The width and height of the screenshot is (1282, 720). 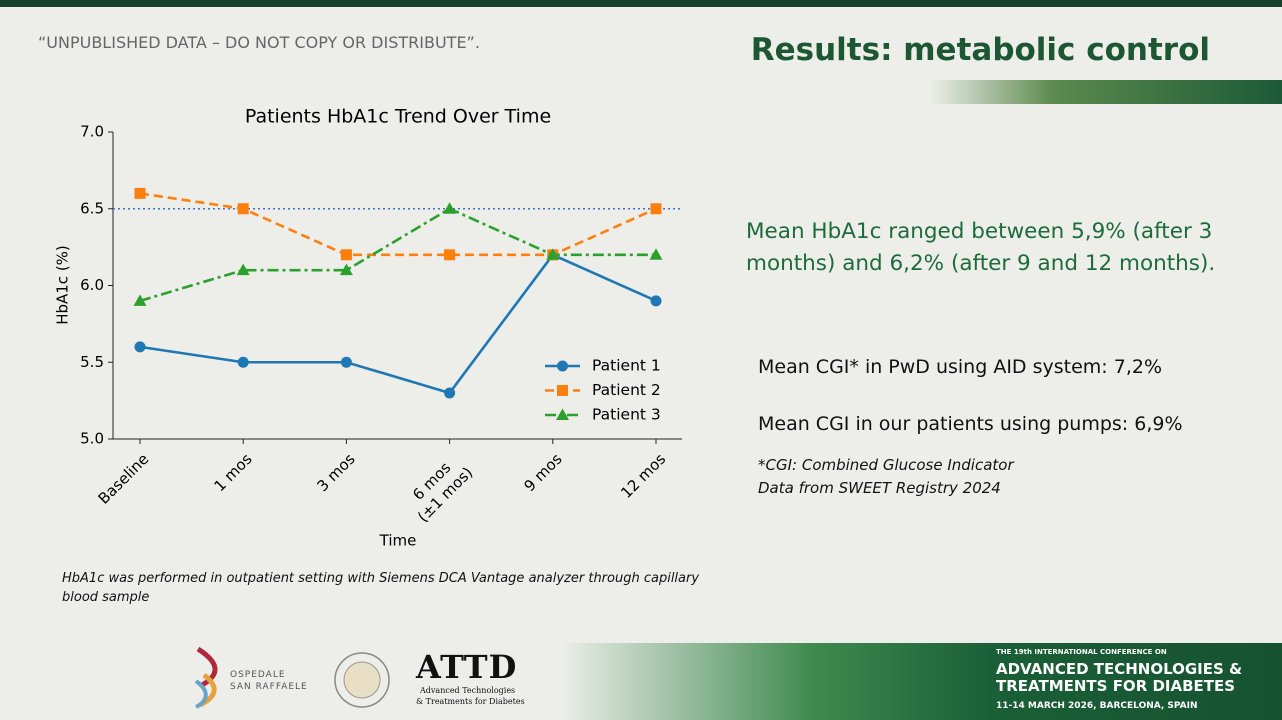 What do you see at coordinates (63, 285) in the screenshot?
I see `y-axis-label: HbA1c (%)` at bounding box center [63, 285].